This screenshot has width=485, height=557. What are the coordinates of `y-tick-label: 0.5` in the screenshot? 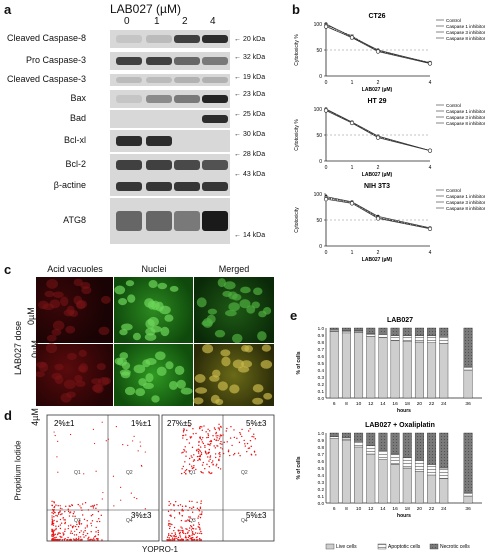 It's located at (321, 468).